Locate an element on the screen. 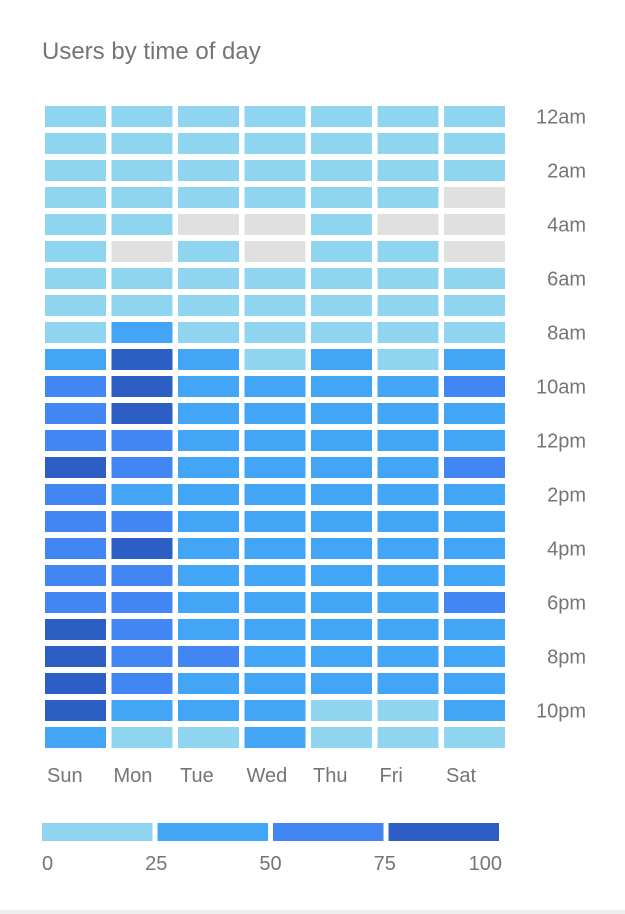 This screenshot has width=625, height=914. heatmap-cell-sun-9pm is located at coordinates (75, 683).